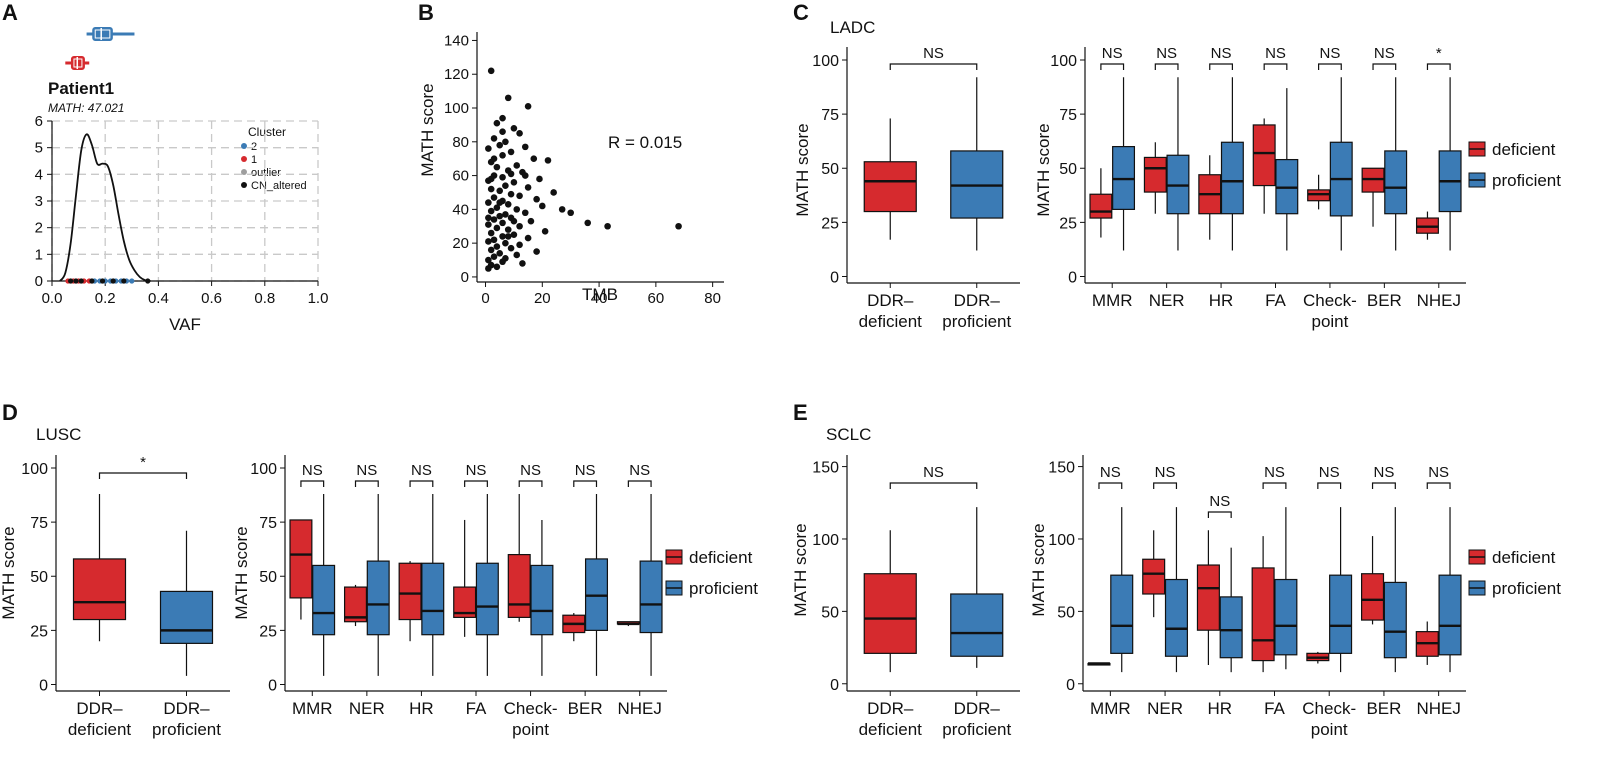  I want to click on d1-y-tick-label: 50, so click(39, 577).